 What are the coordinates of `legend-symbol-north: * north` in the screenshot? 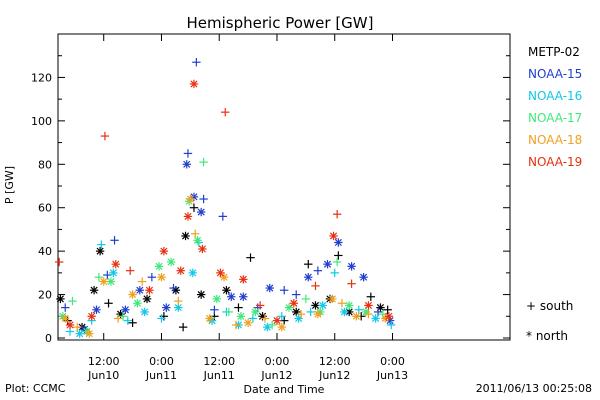 It's located at (547, 336).